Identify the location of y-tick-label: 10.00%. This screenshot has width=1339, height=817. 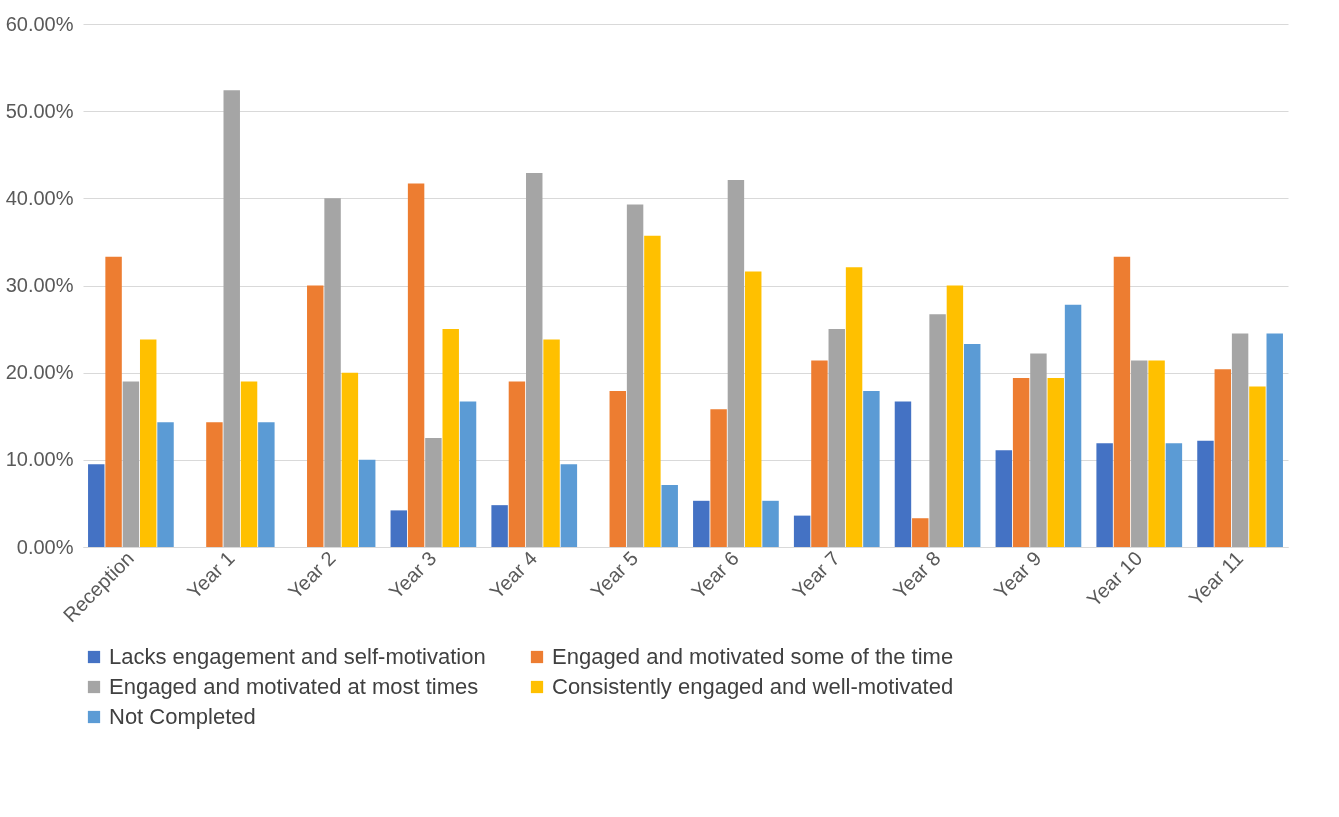
(39, 459).